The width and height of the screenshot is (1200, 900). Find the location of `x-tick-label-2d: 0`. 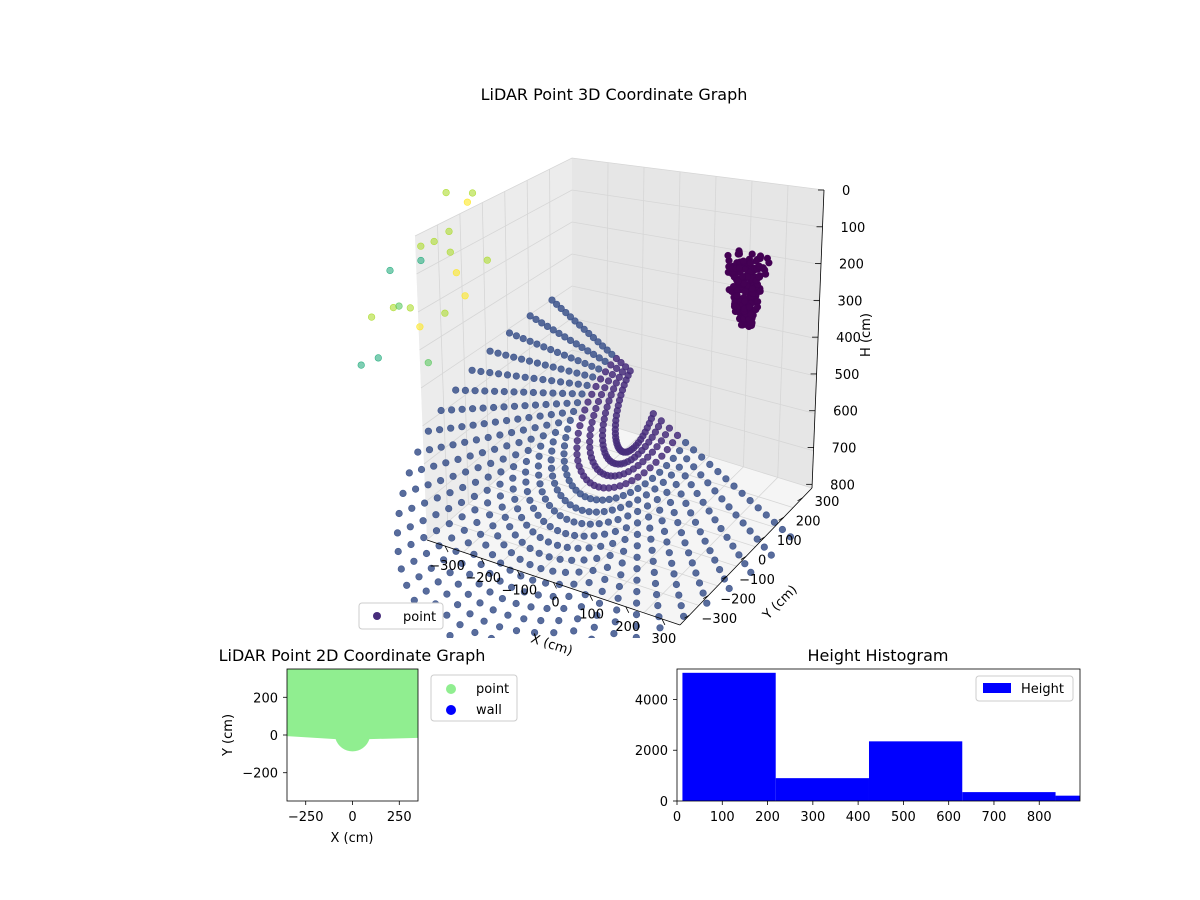

x-tick-label-2d: 0 is located at coordinates (352, 817).